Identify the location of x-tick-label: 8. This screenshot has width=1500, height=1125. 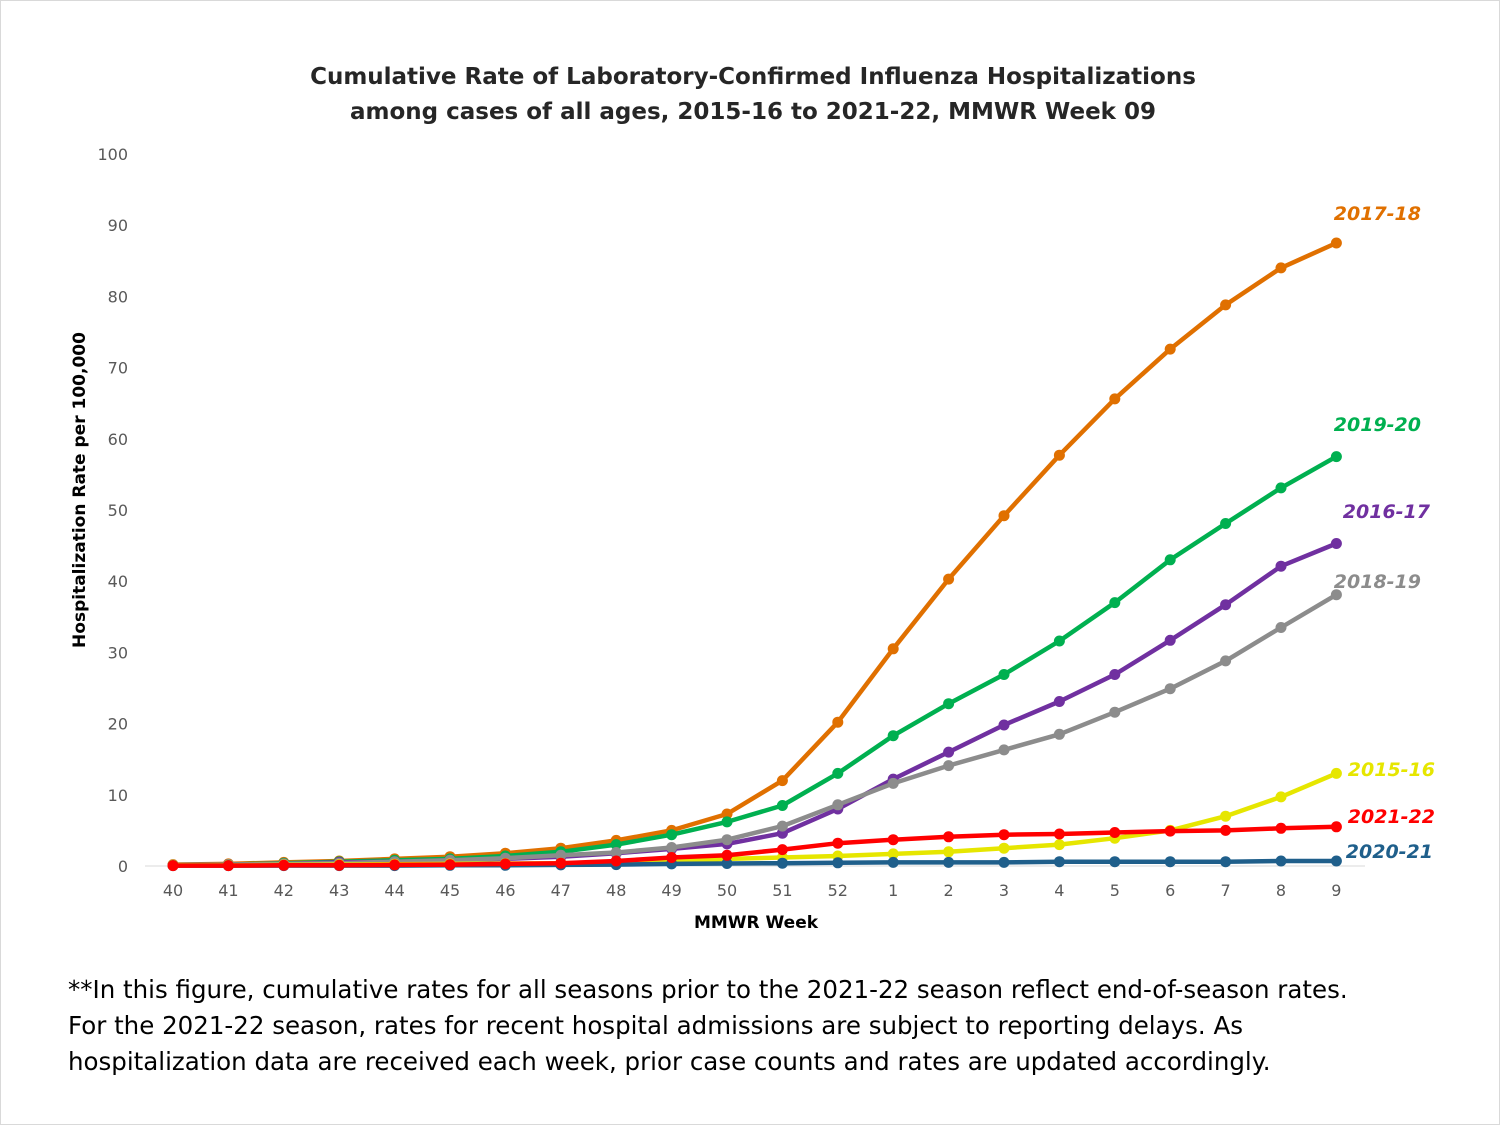
(1281, 890).